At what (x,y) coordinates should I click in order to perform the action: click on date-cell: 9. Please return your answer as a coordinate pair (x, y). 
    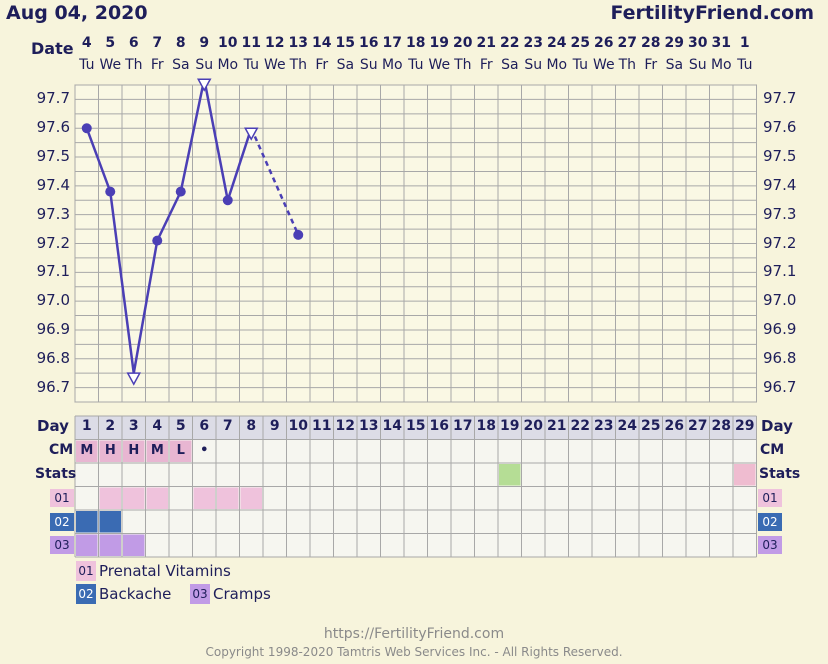
    Looking at the image, I should click on (204, 43).